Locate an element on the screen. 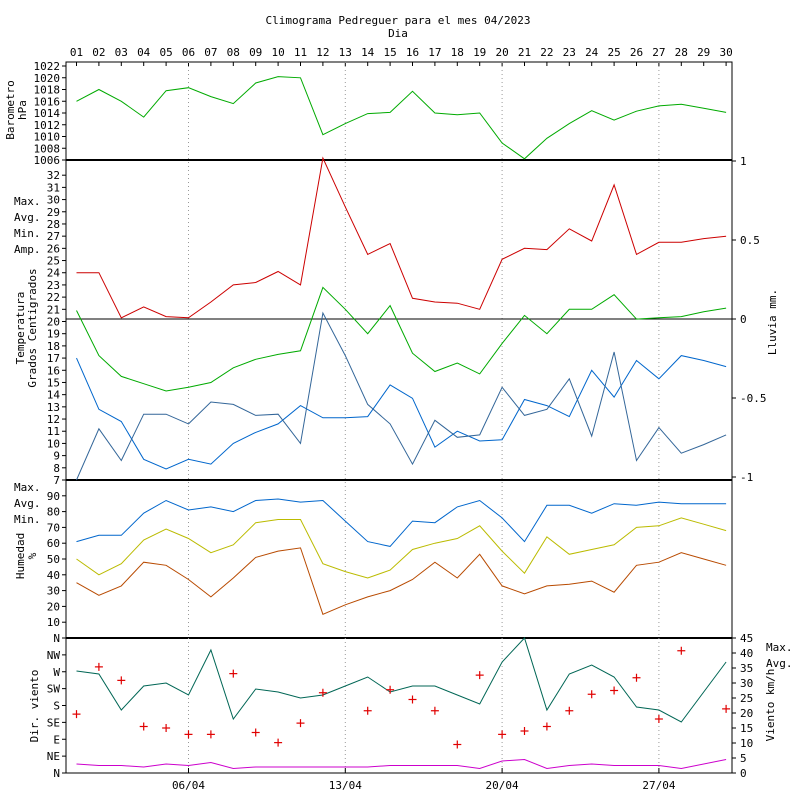 This screenshot has width=800, height=800. wind-tick-label: 20 is located at coordinates (746, 713).